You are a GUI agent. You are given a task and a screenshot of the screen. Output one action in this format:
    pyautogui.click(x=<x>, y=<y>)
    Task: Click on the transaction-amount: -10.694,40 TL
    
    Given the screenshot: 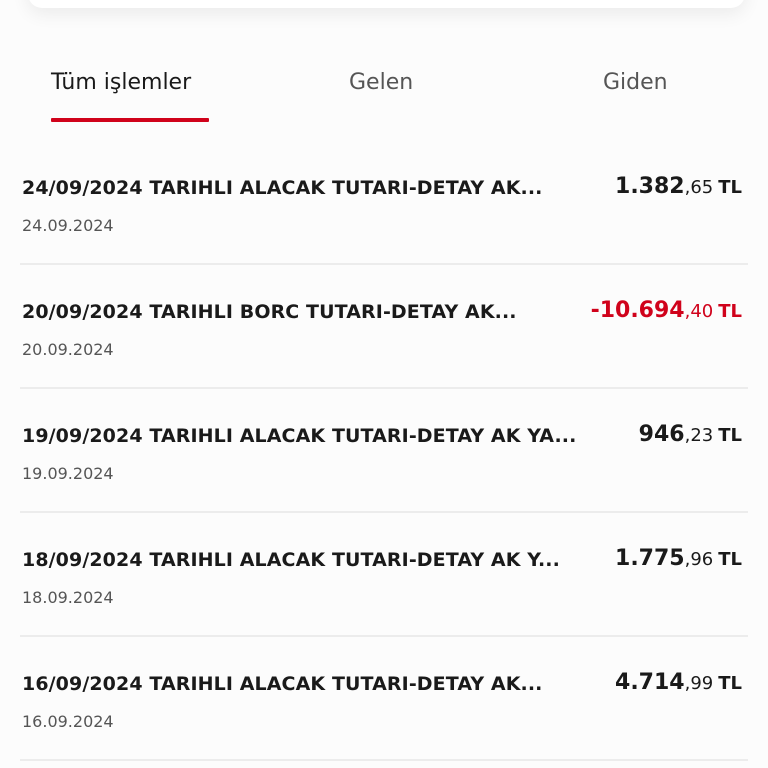 What is the action you would take?
    pyautogui.click(x=666, y=310)
    